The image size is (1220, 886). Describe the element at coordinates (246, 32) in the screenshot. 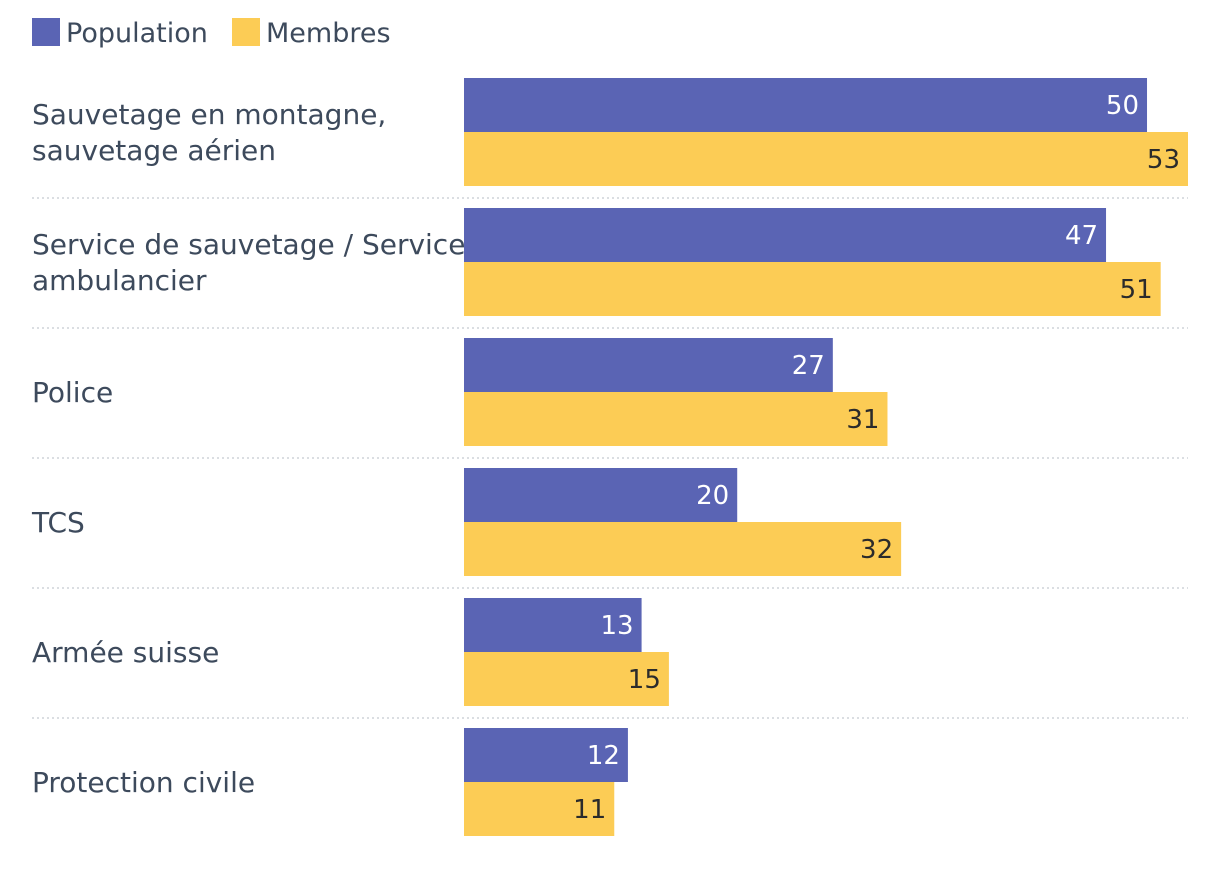

I see `legend-swatch-membres` at that location.